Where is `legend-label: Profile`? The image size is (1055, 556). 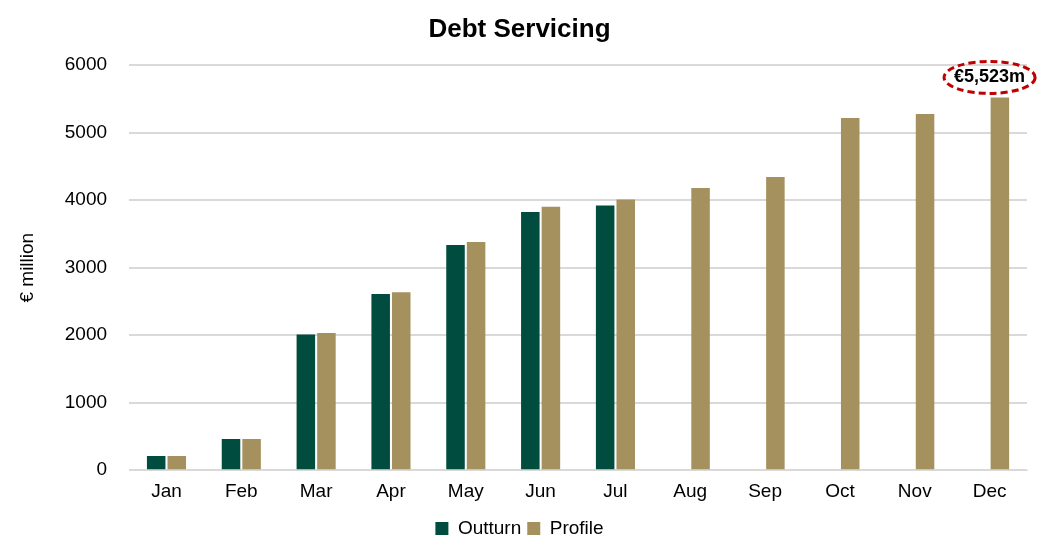
legend-label: Profile is located at coordinates (576, 527).